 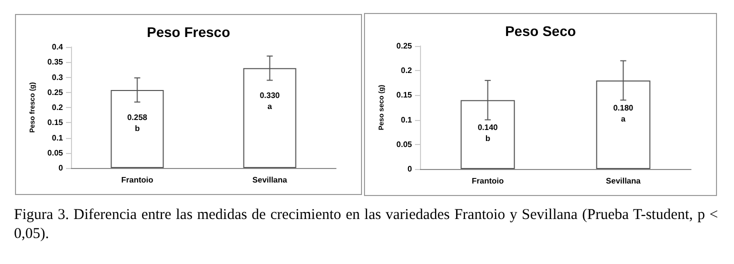 I want to click on text: Figura 3. Diferencia entre las medidas de crecimiento en las variedades Frantoio y Sevillana (Prueba T-student, p < 0,05)., so click(x=366, y=225).